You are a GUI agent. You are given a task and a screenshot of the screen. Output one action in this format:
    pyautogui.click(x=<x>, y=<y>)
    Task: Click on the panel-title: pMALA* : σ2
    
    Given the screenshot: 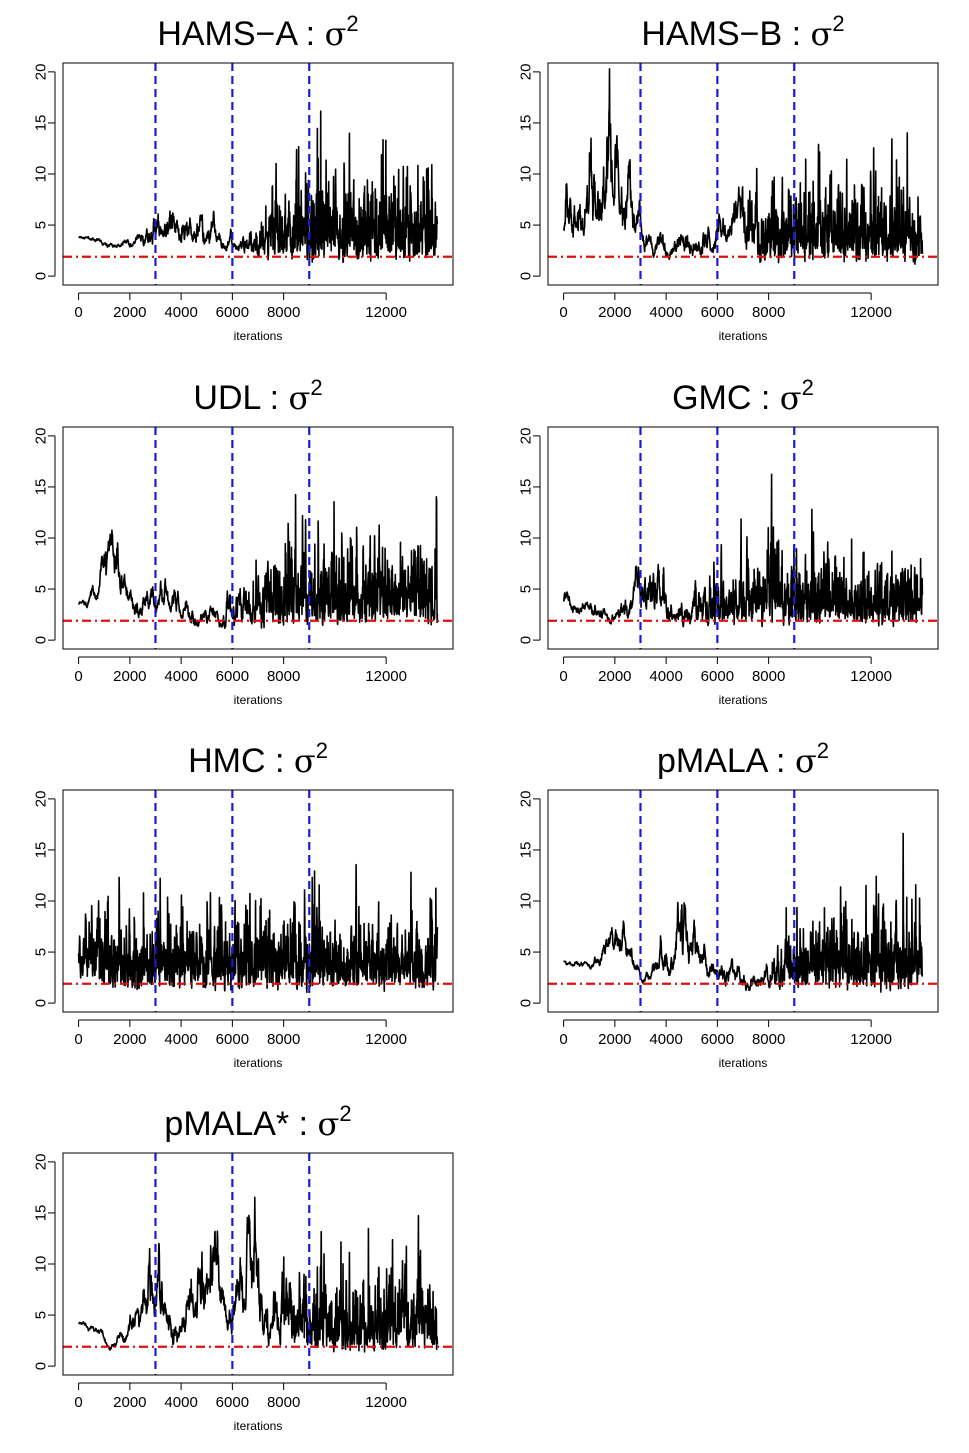 What is the action you would take?
    pyautogui.click(x=257, y=1122)
    